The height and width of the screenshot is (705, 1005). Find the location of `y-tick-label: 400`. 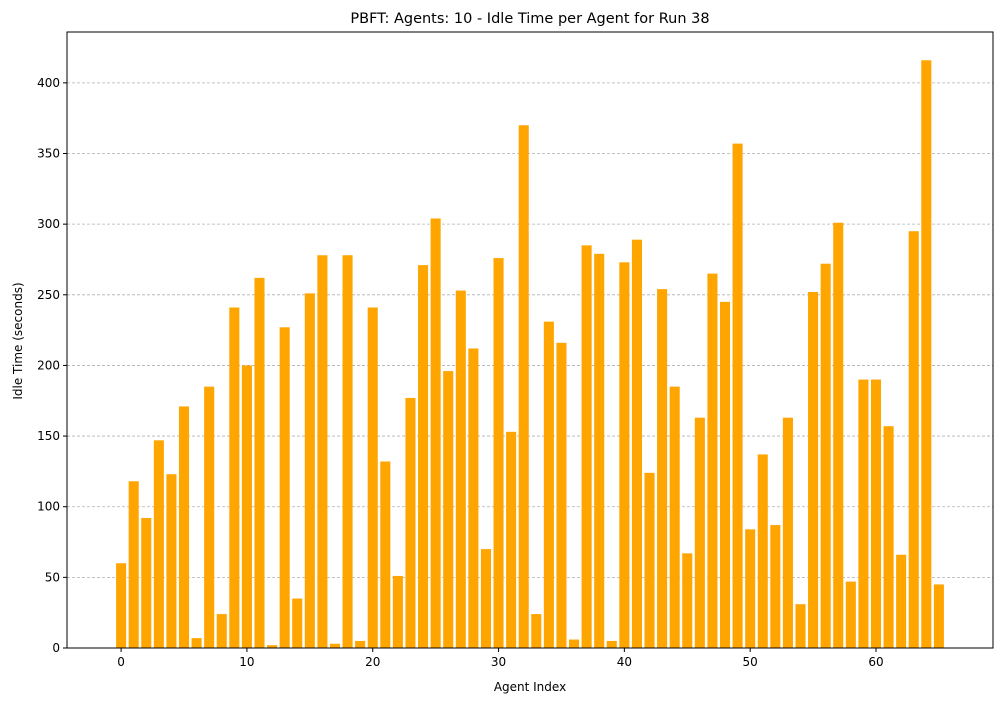

y-tick-label: 400 is located at coordinates (48, 83).